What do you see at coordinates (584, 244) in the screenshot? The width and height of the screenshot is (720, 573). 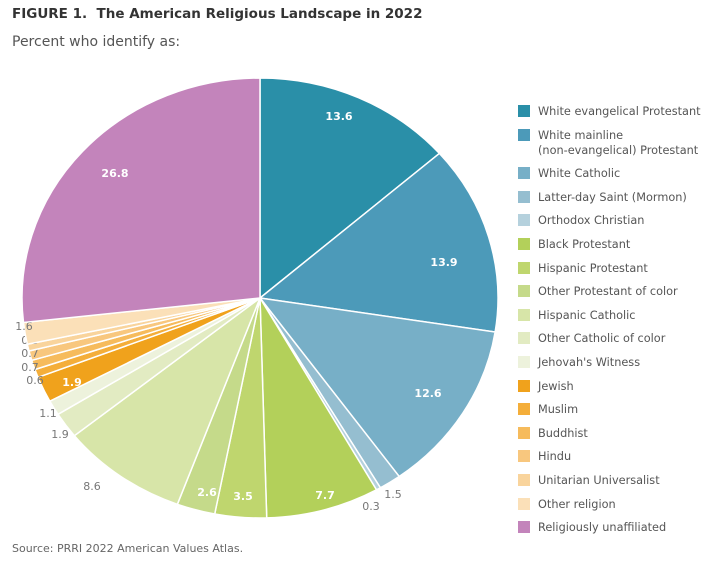 I see `legend-label: Black Protestant` at bounding box center [584, 244].